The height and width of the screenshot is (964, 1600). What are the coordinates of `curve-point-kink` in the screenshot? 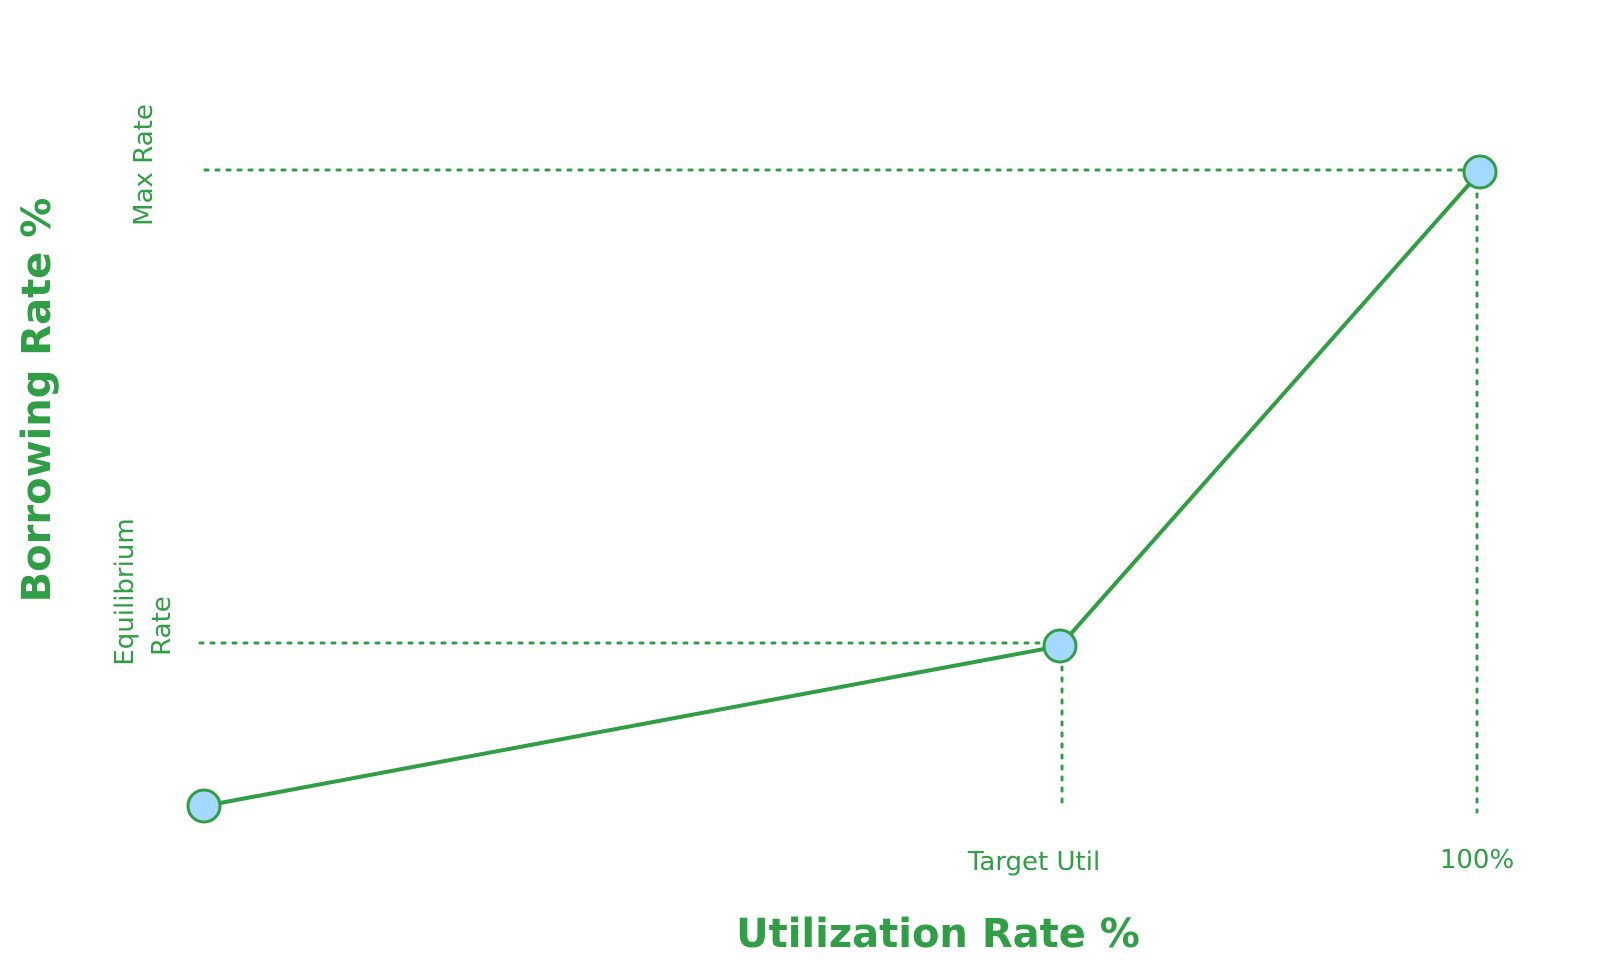 It's located at (1060, 646).